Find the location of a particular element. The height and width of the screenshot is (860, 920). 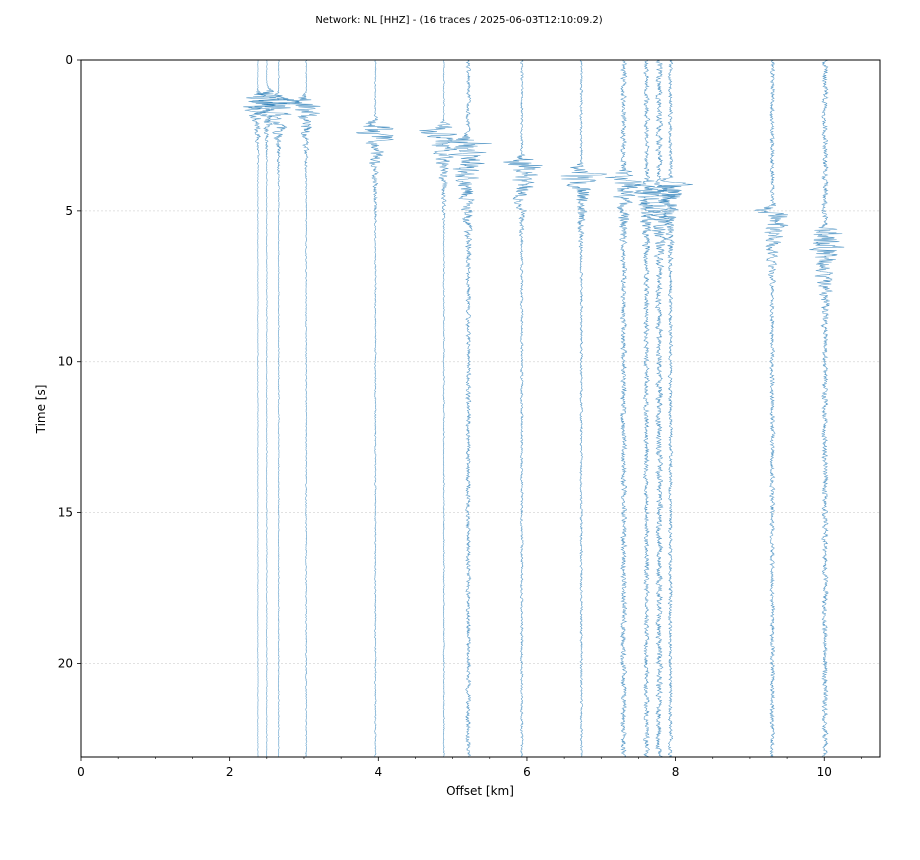

x-tick-label: 8 is located at coordinates (676, 772).